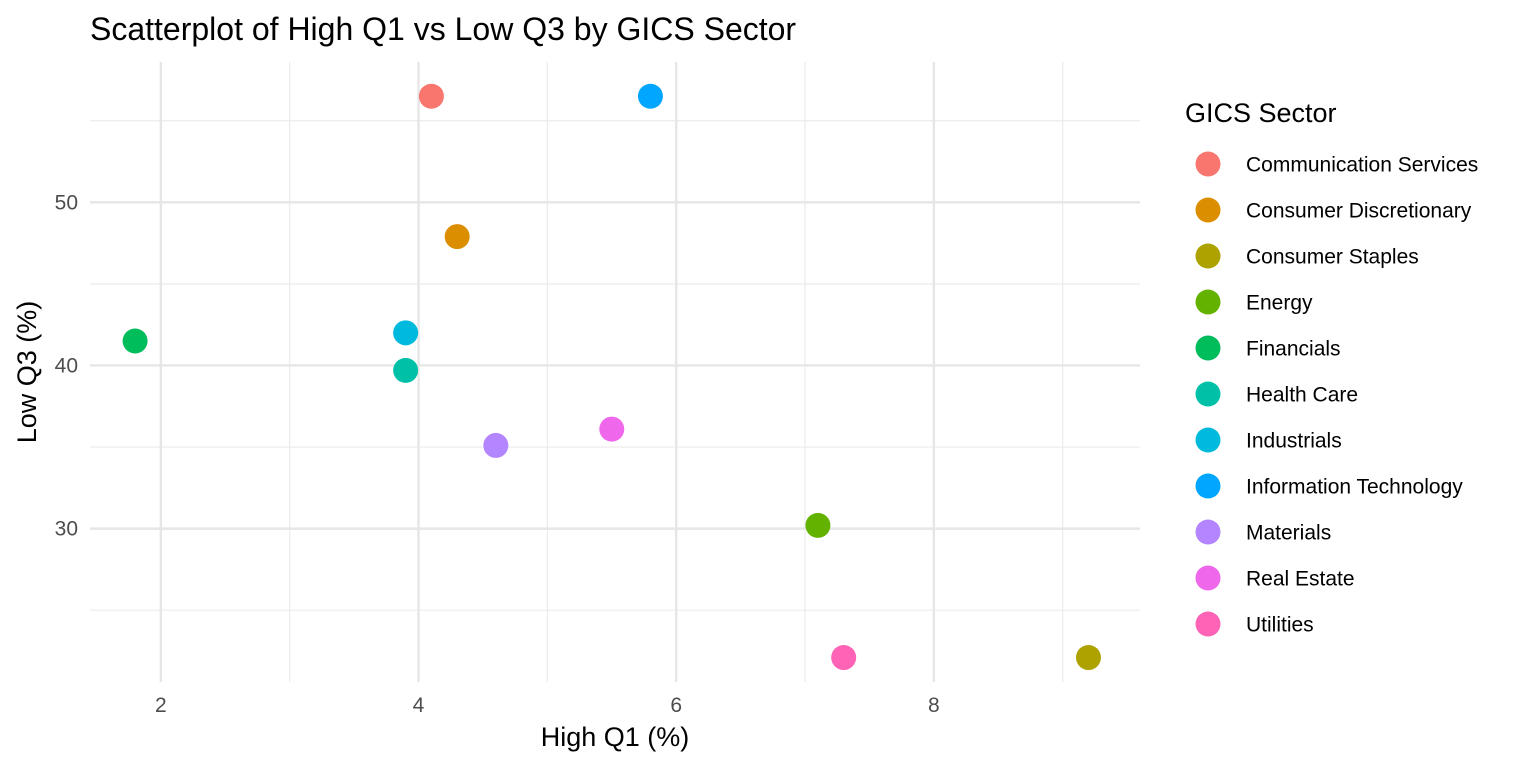 This screenshot has width=1536, height=768. I want to click on legend-label: Communication Services, so click(1362, 165).